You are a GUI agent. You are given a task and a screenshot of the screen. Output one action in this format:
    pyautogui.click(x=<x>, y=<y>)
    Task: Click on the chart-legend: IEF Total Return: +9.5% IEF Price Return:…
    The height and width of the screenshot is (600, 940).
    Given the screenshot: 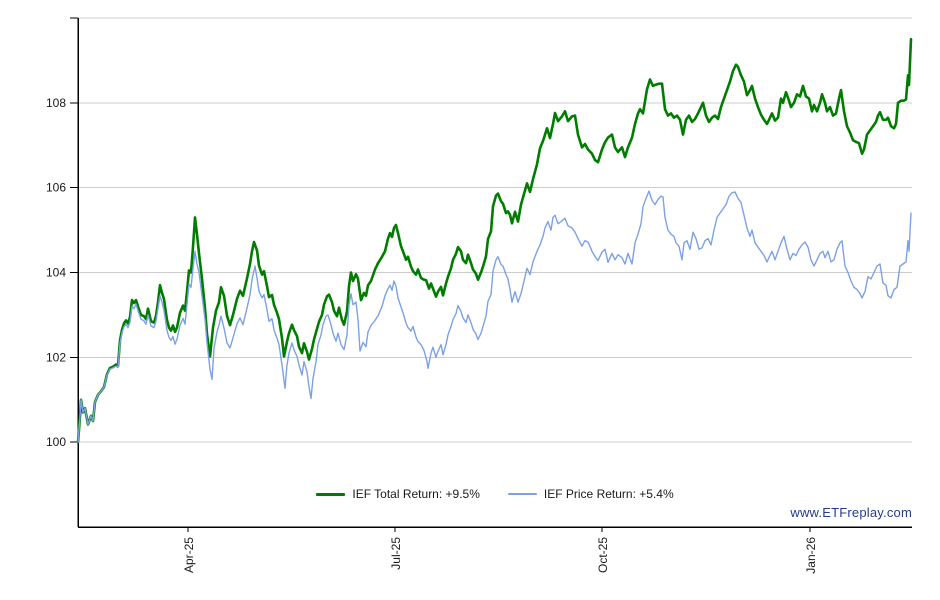 What is the action you would take?
    pyautogui.click(x=495, y=494)
    